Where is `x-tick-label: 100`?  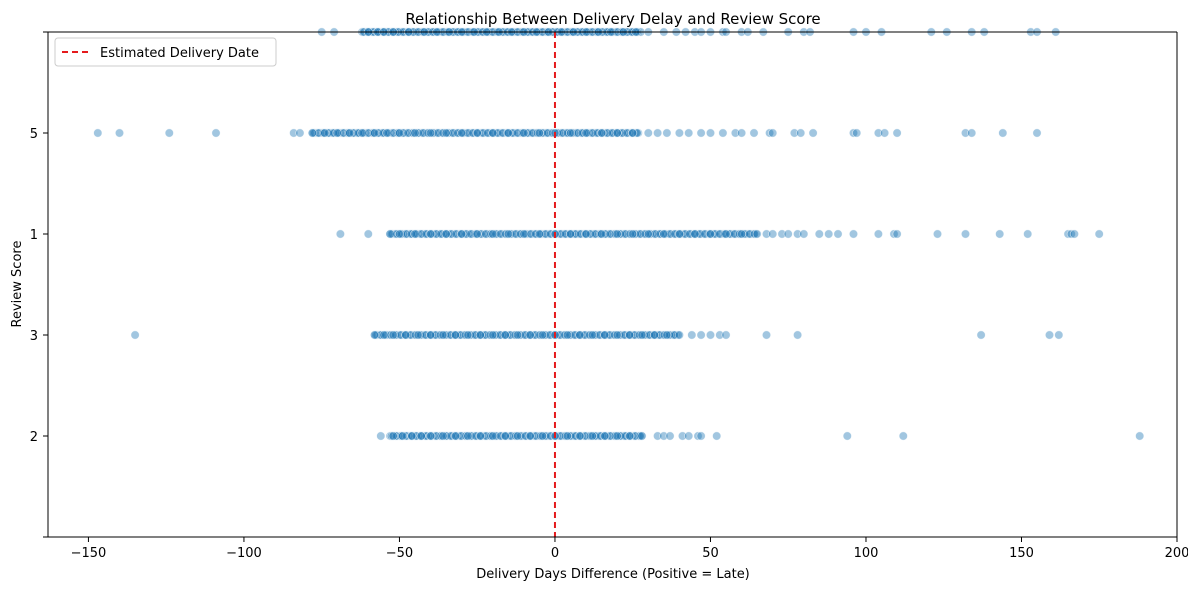
x-tick-label: 100 is located at coordinates (866, 553).